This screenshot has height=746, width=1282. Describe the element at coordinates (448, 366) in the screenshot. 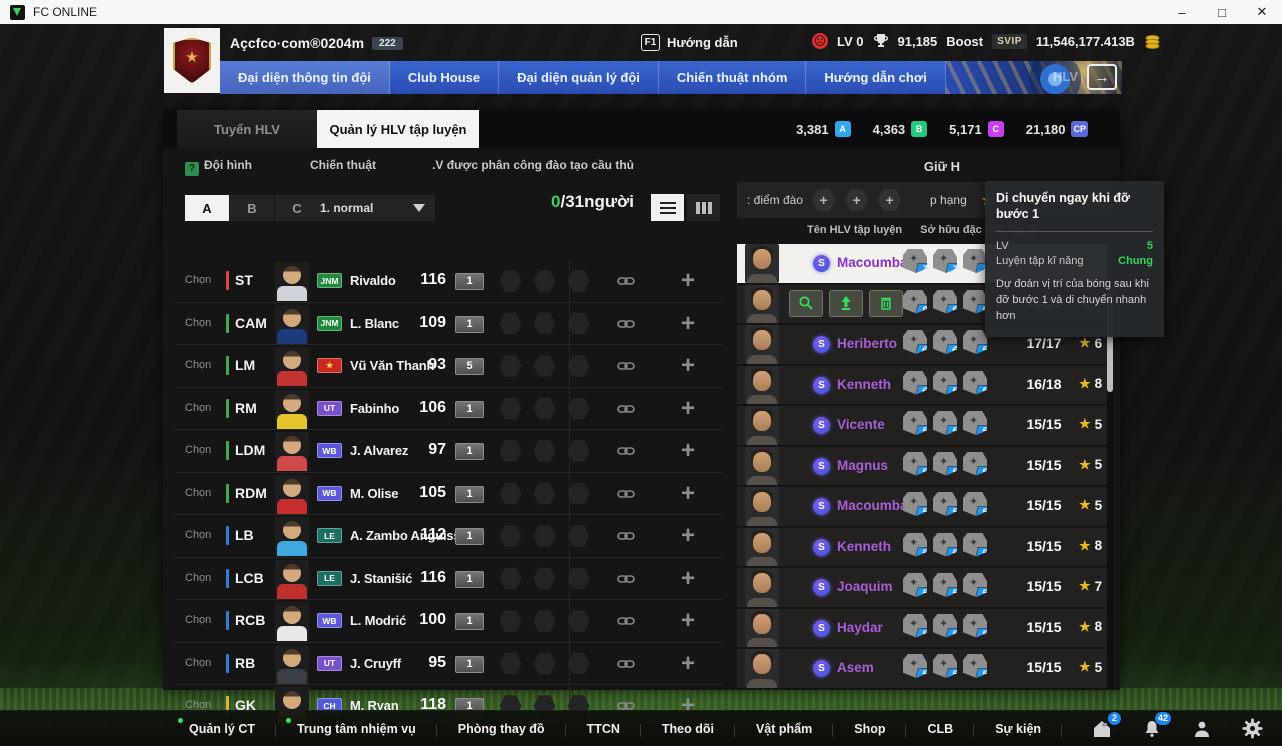

I see `player-row: Chọn LM ★ Vũ Văn Thanh 93 5 +` at that location.